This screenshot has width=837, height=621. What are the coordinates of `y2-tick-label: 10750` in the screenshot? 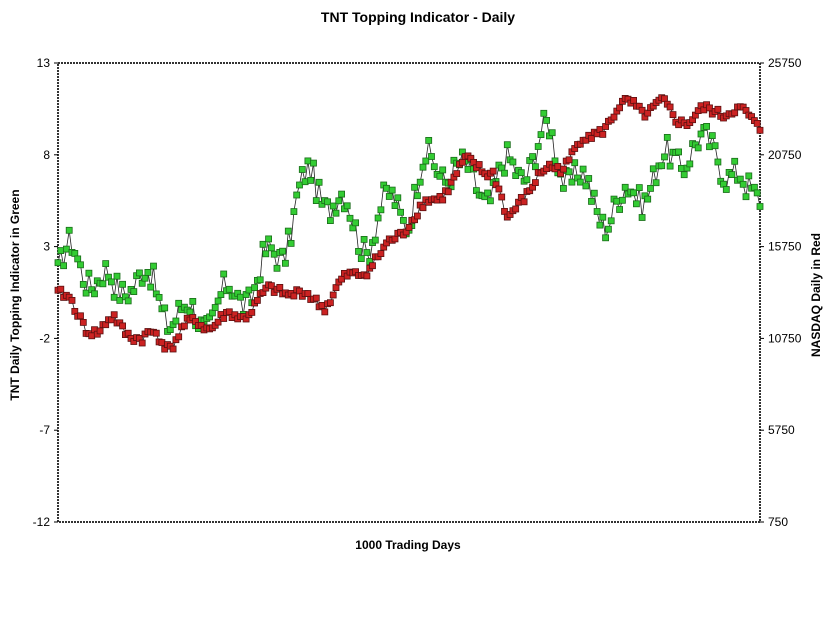 It's located at (785, 338).